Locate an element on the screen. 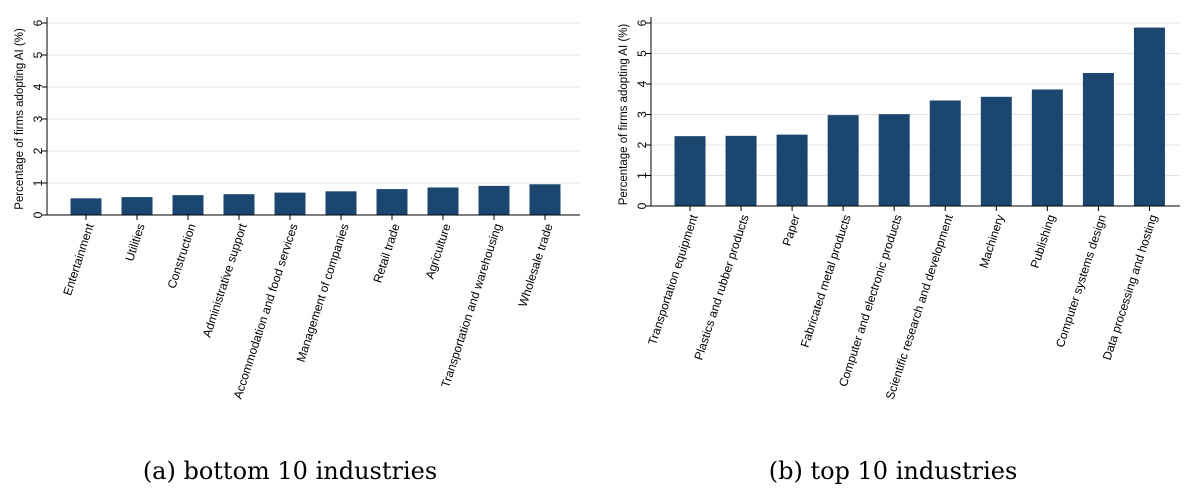  panel-caption: (a) bottom 10 industries is located at coordinates (290, 471).